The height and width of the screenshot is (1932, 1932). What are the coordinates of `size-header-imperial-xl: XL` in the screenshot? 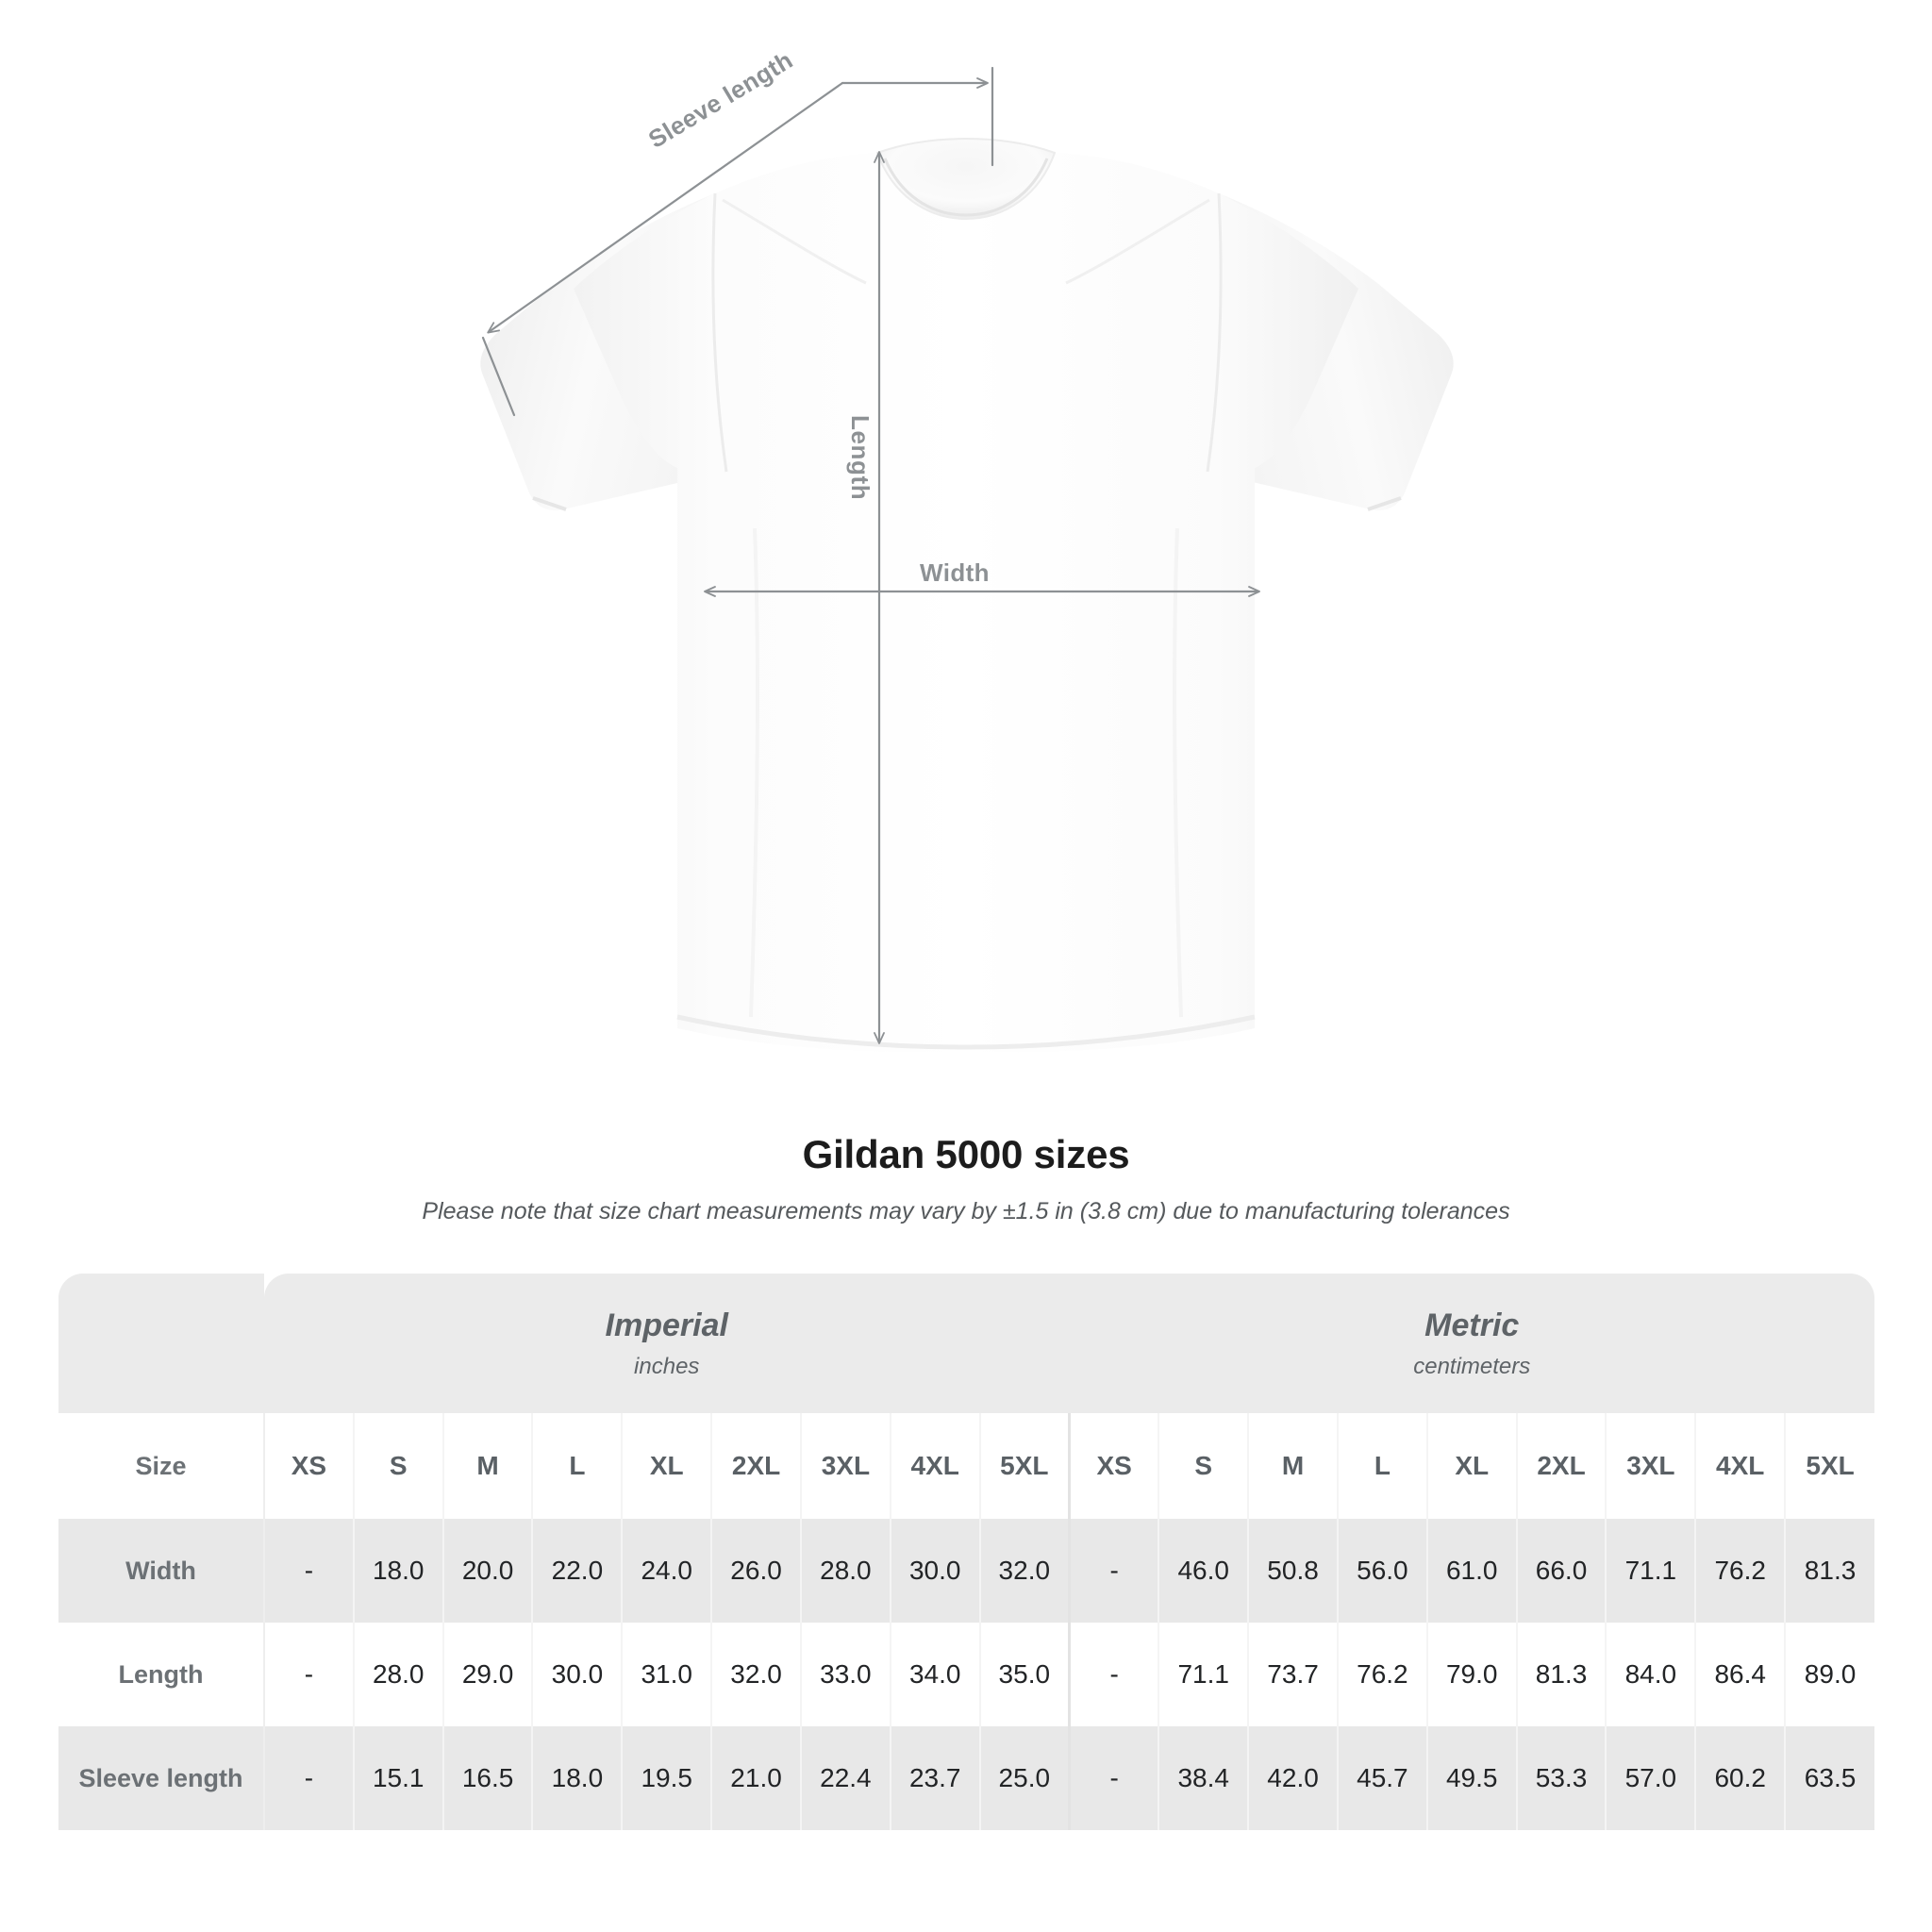 It's located at (666, 1466).